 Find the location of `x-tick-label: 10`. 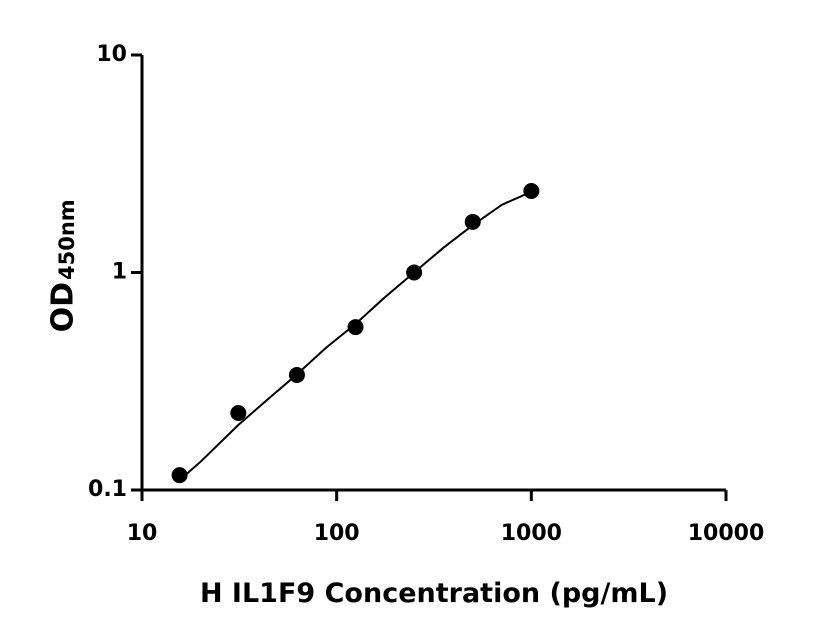

x-tick-label: 10 is located at coordinates (142, 533).